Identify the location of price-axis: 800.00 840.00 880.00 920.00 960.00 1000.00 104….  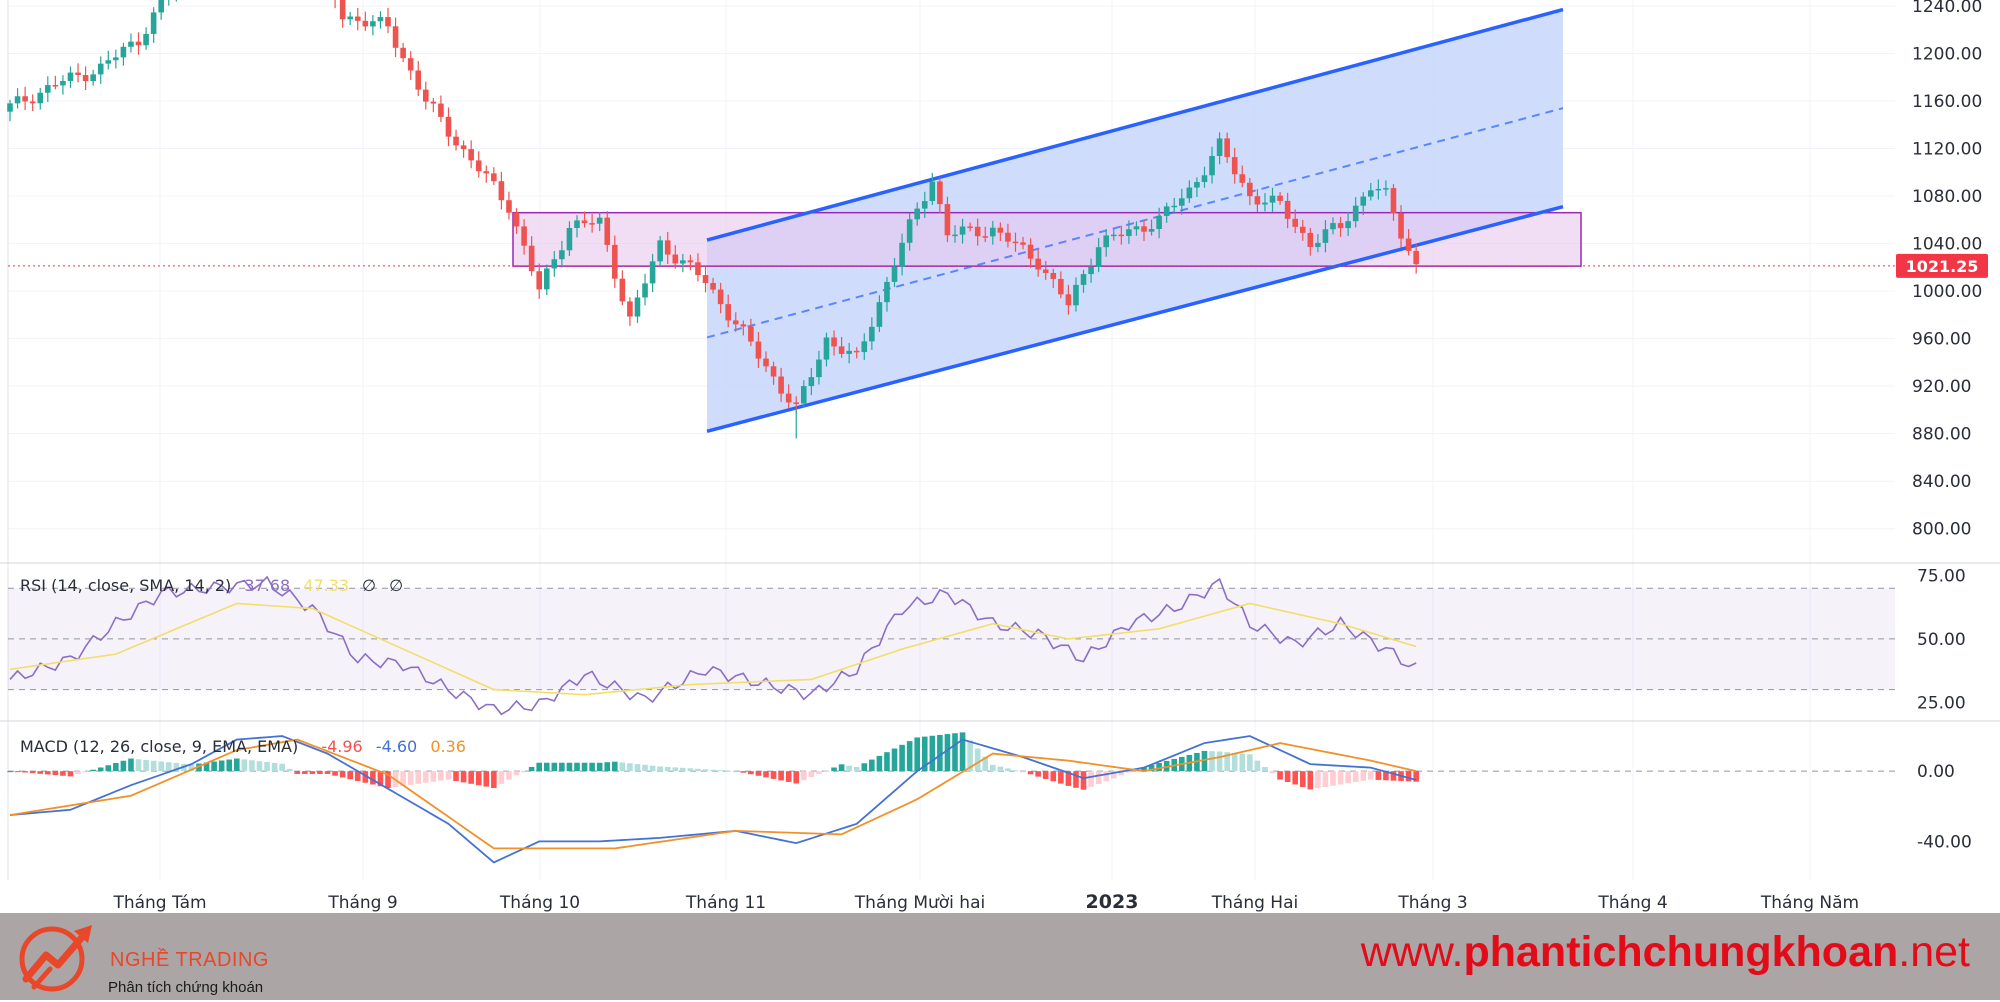
(1947, 426).